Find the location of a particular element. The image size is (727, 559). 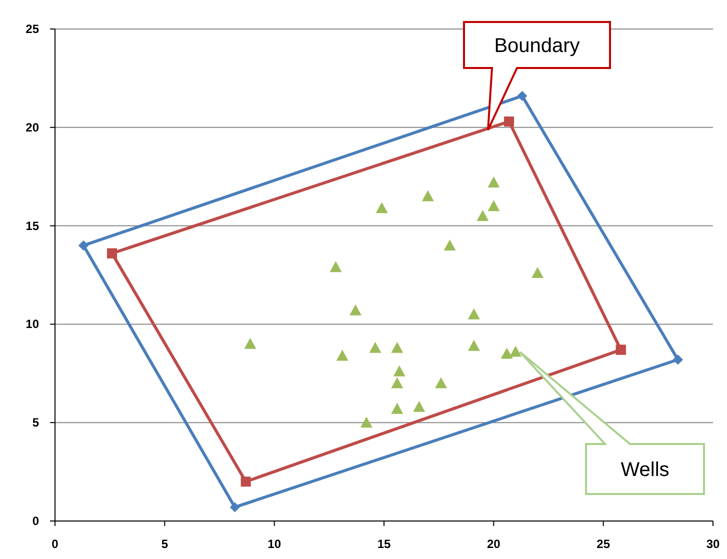

y-tick-label: 0 is located at coordinates (36, 521).